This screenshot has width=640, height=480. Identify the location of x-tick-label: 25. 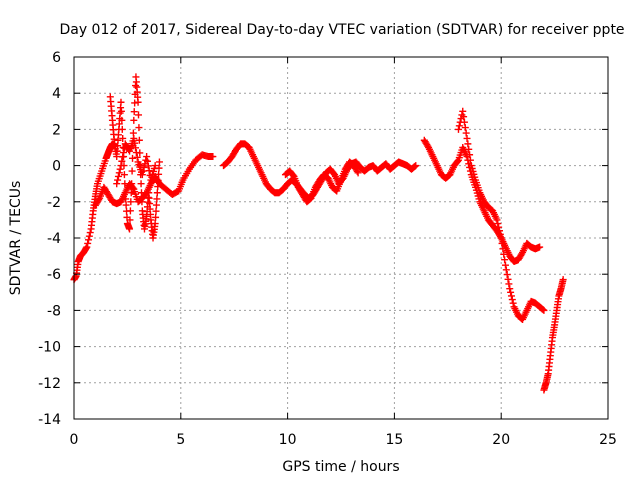
(608, 440).